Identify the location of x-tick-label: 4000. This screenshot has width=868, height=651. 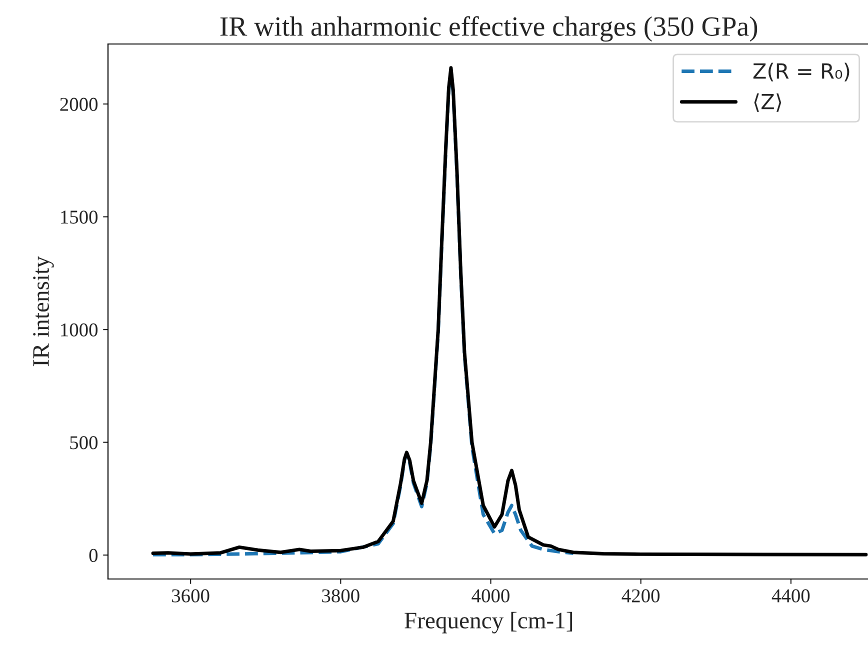
(491, 595).